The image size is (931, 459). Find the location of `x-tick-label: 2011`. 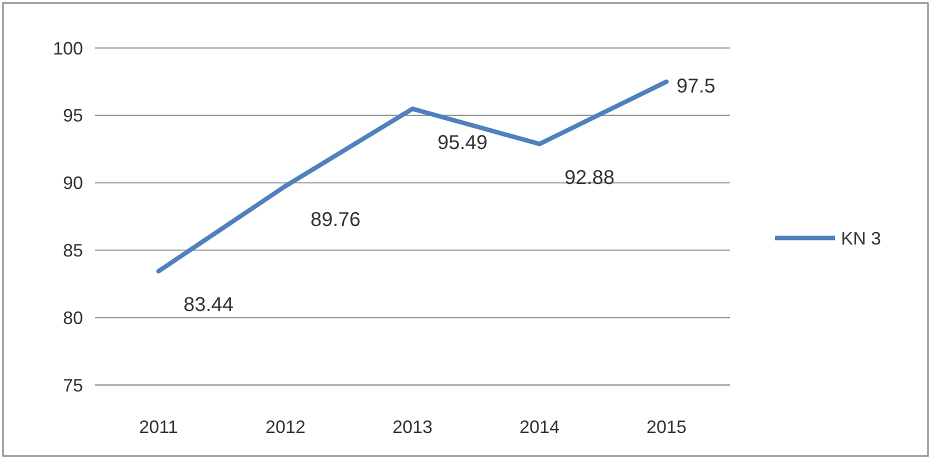

x-tick-label: 2011 is located at coordinates (158, 427).